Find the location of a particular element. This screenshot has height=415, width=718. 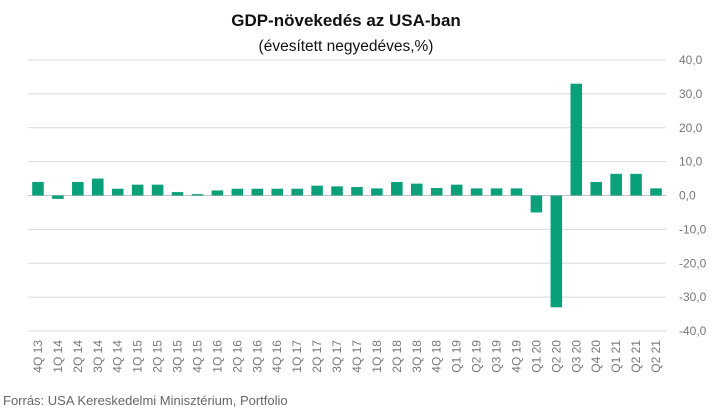

x-tick-label: 4Q 19 is located at coordinates (516, 356).